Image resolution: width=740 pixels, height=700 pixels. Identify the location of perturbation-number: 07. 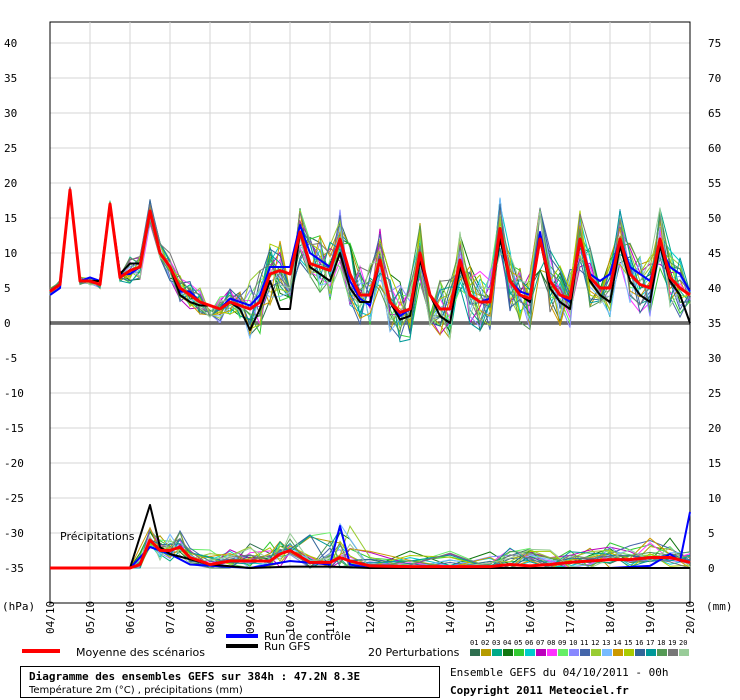
(540, 643).